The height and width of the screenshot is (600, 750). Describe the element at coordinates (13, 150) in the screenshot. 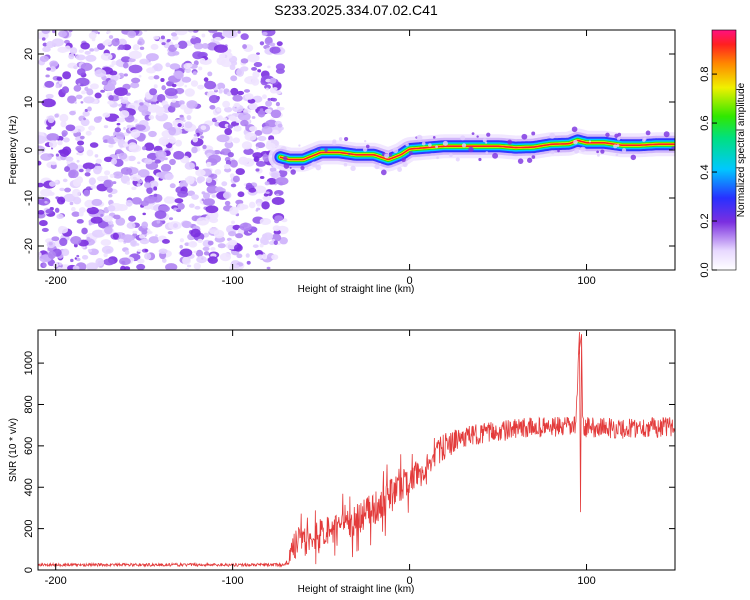

I see `spectrogram-y-label: Frequency (Hz)` at that location.